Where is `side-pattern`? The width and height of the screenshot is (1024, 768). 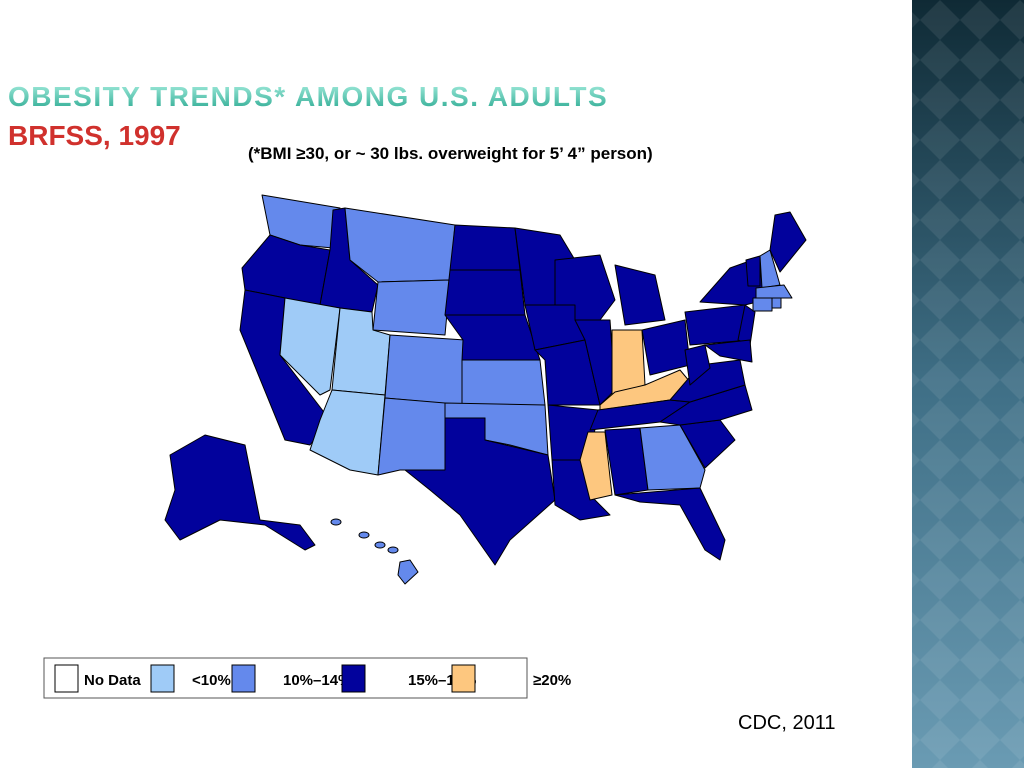
side-pattern is located at coordinates (968, 384).